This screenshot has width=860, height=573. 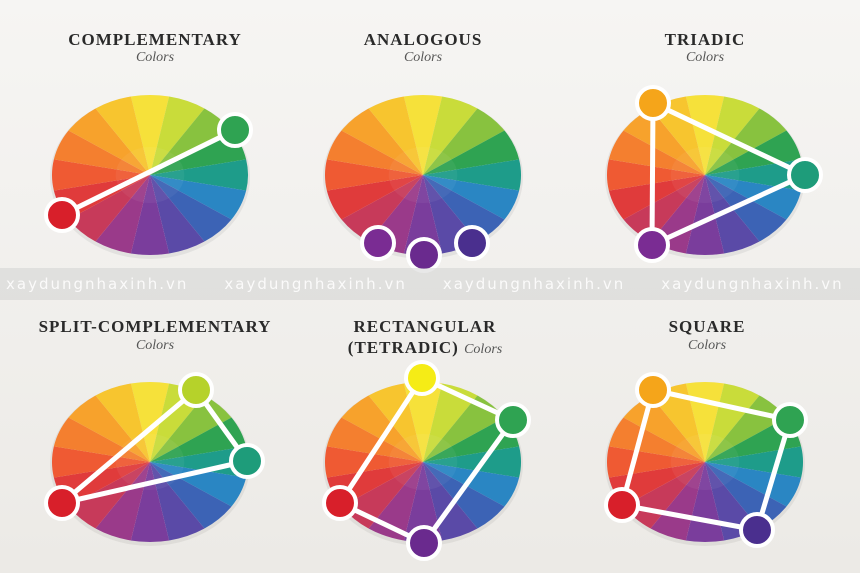 I want to click on connector-line, so click(x=148, y=172).